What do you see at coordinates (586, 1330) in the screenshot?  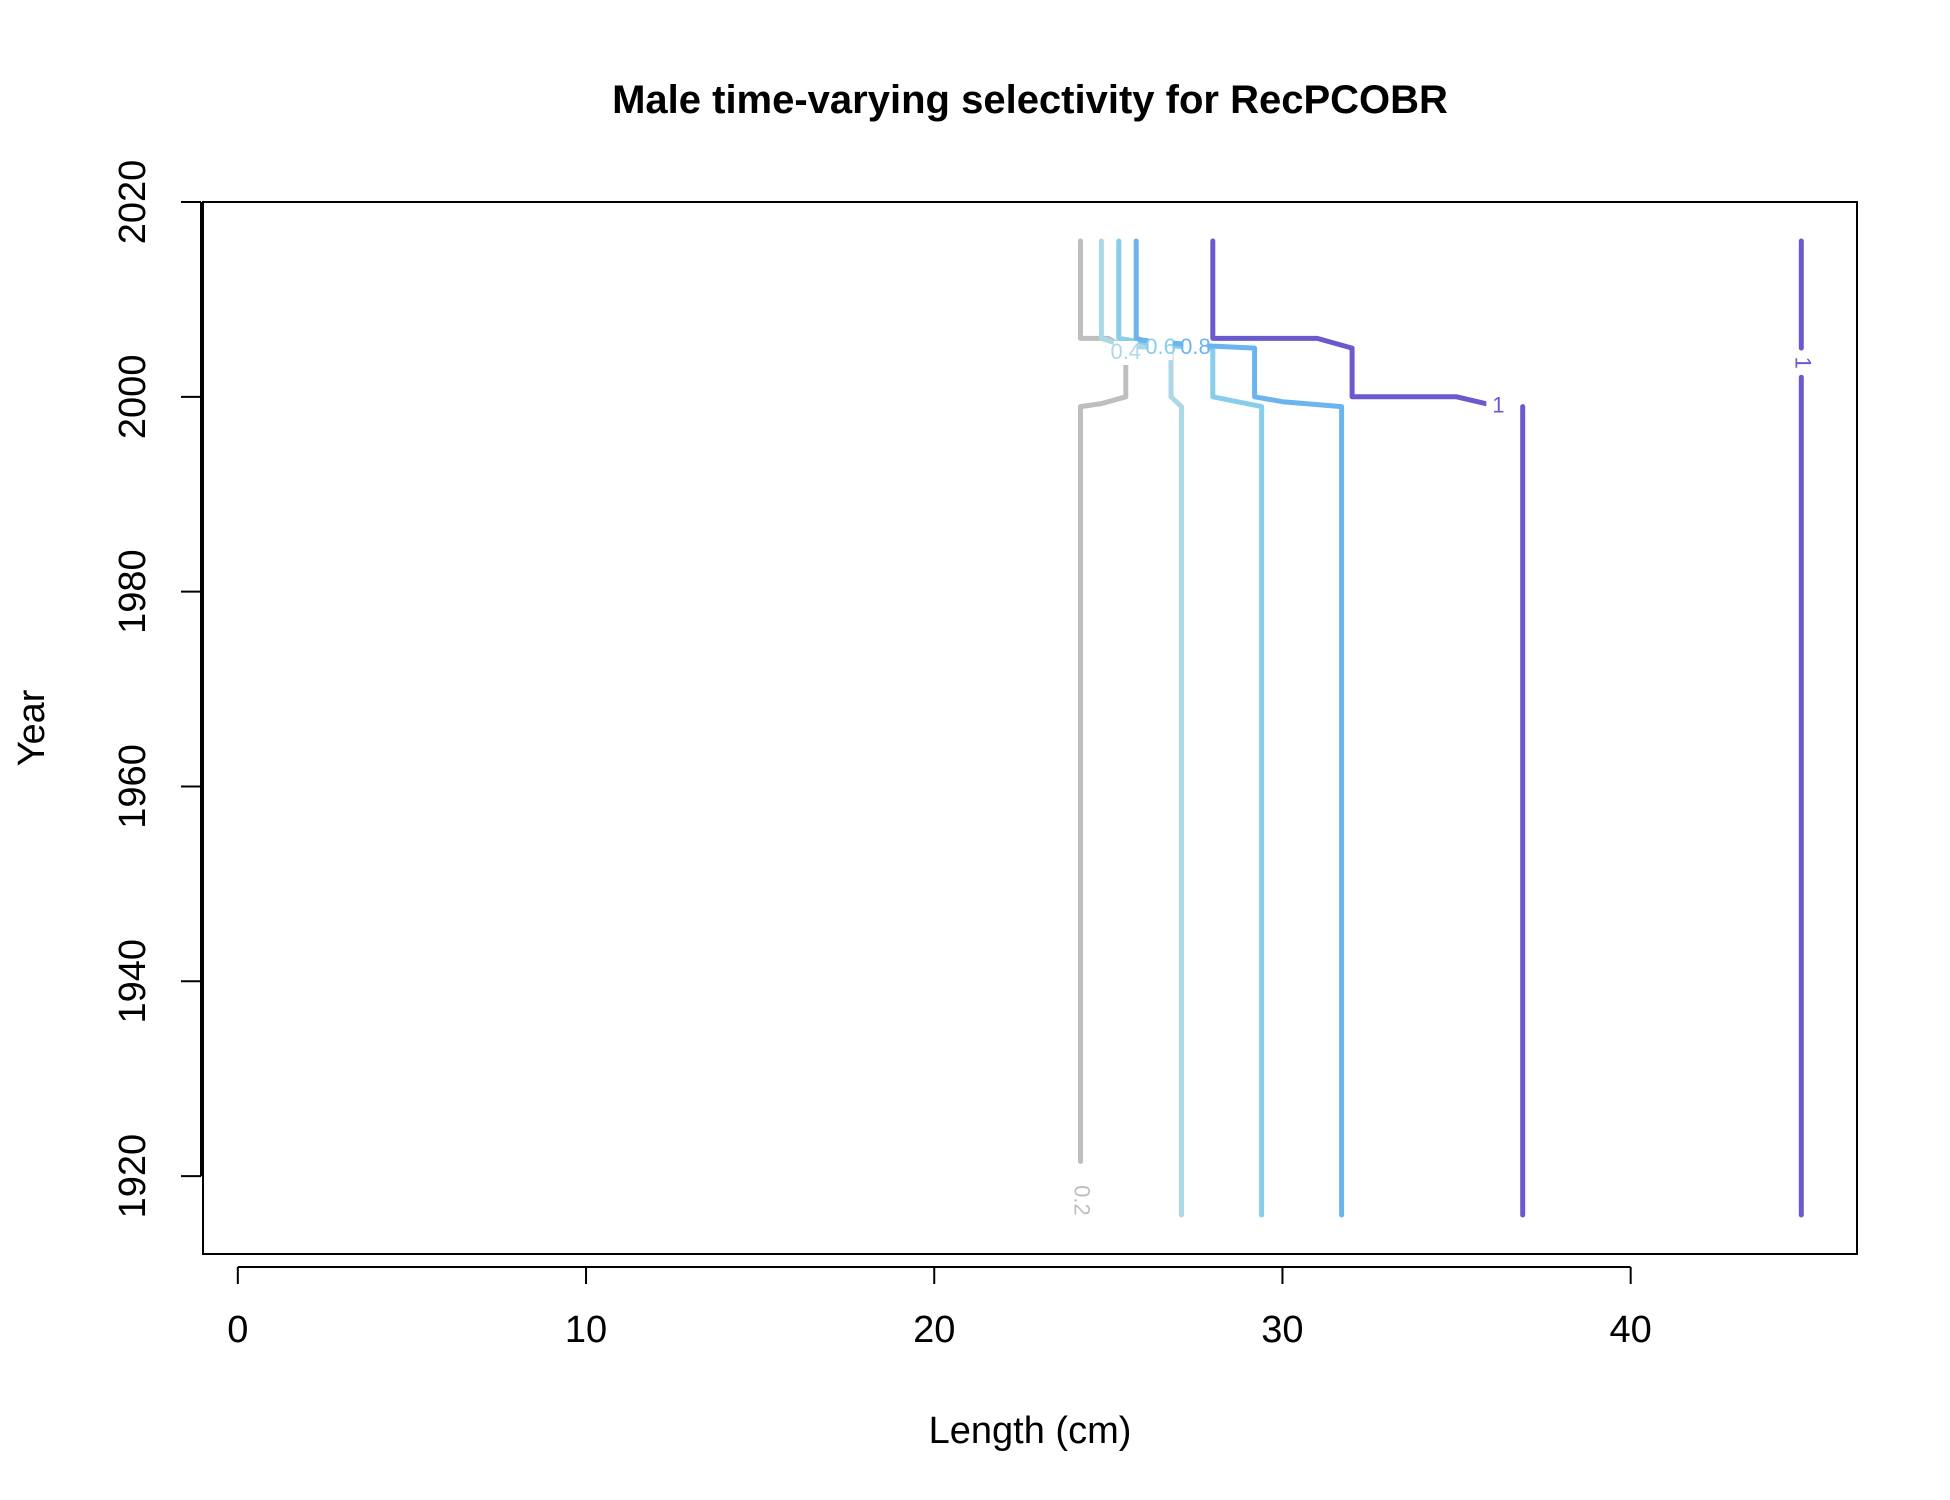 I see `x-tick-label: 10` at bounding box center [586, 1330].